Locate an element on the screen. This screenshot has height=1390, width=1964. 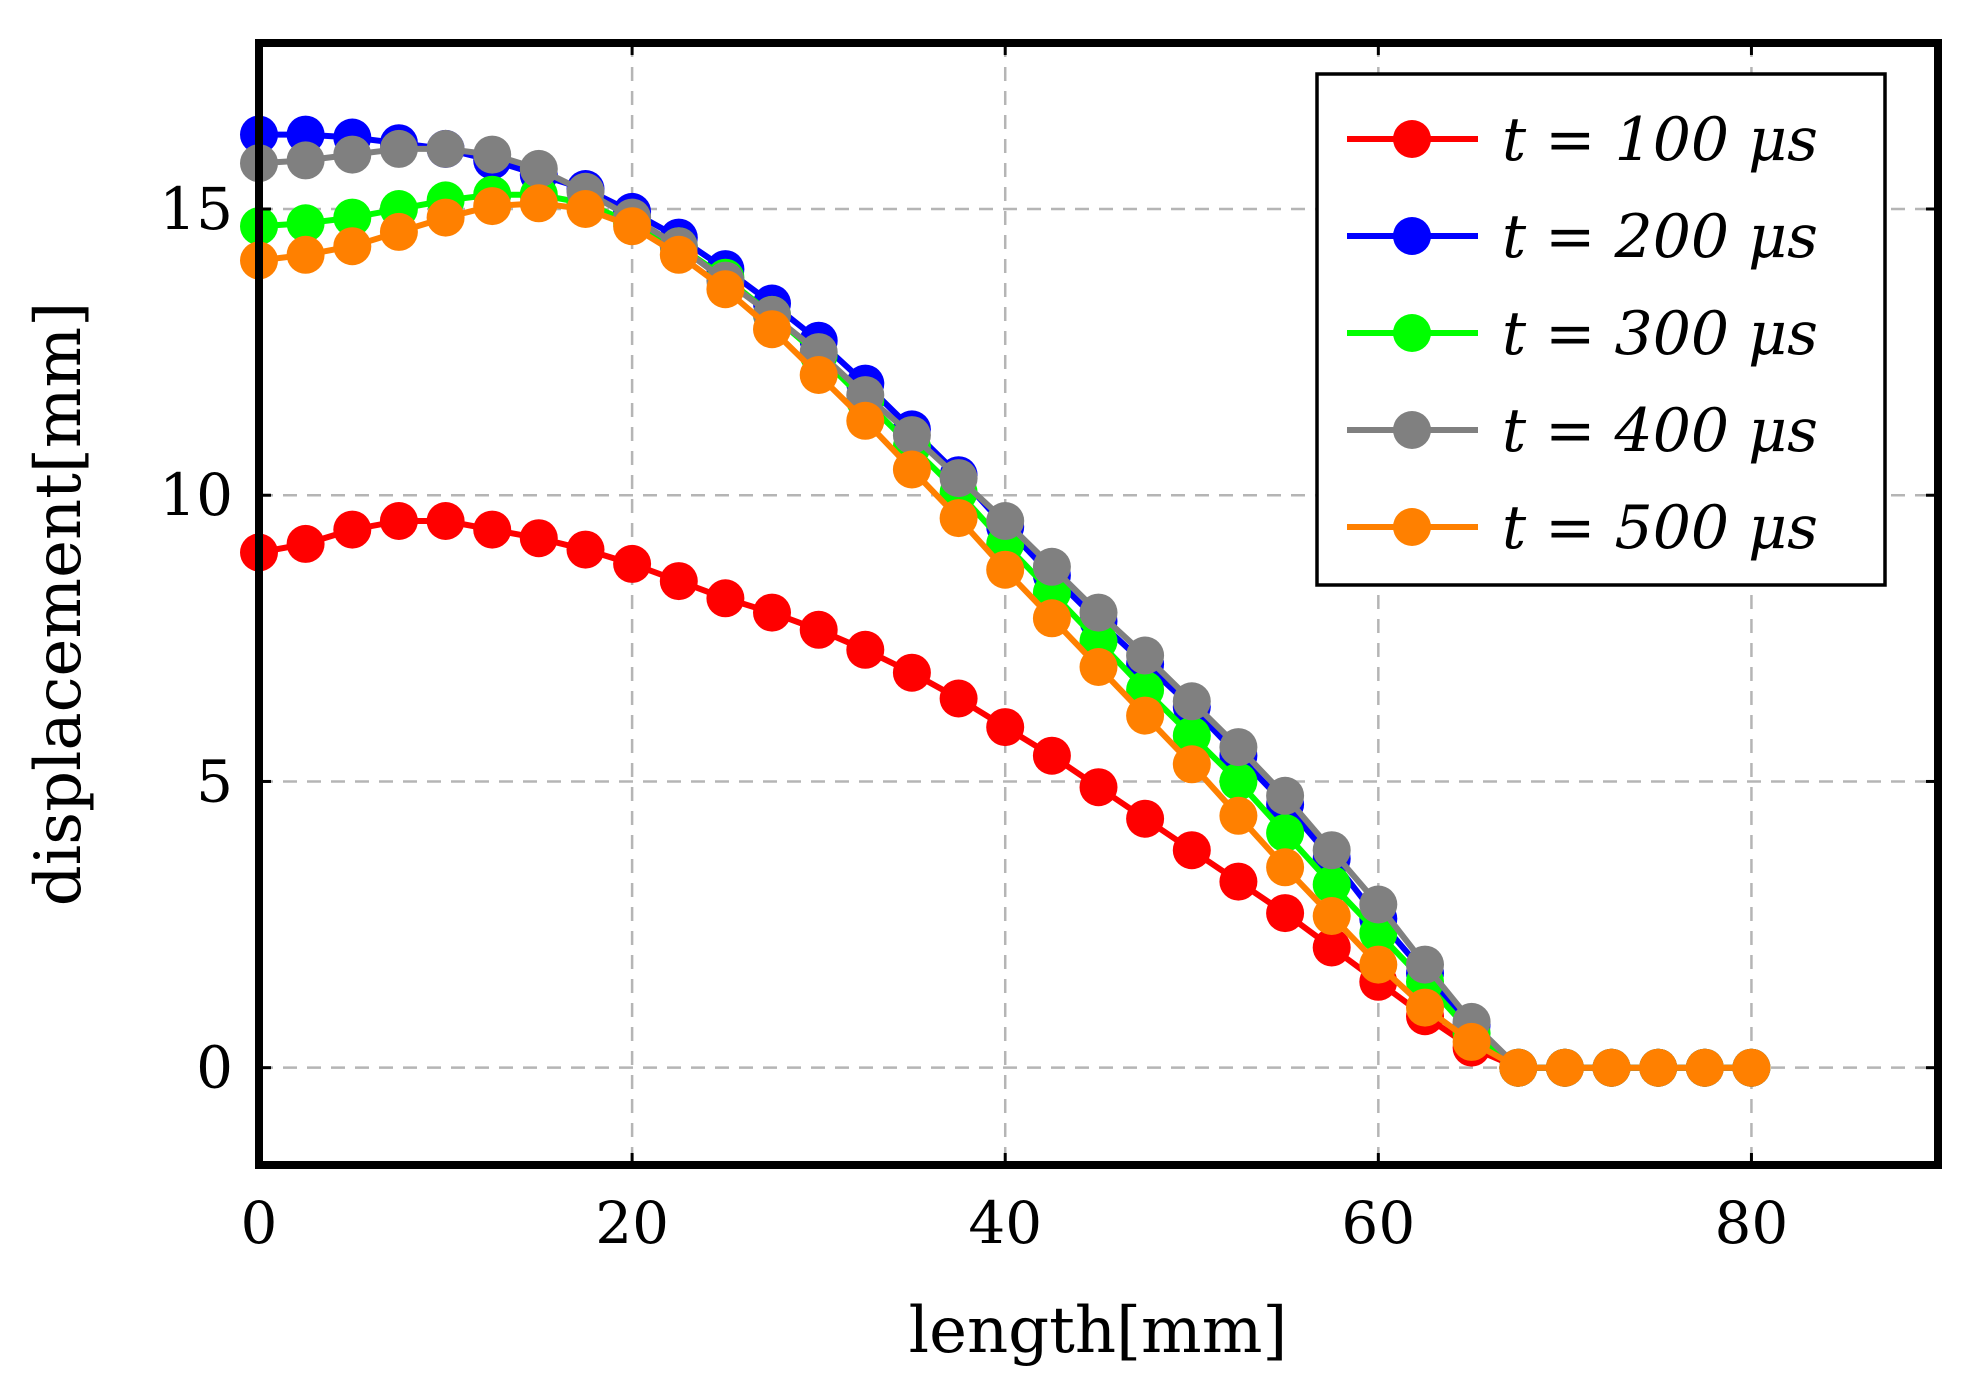
x-tick-label: 40 is located at coordinates (1005, 1223).